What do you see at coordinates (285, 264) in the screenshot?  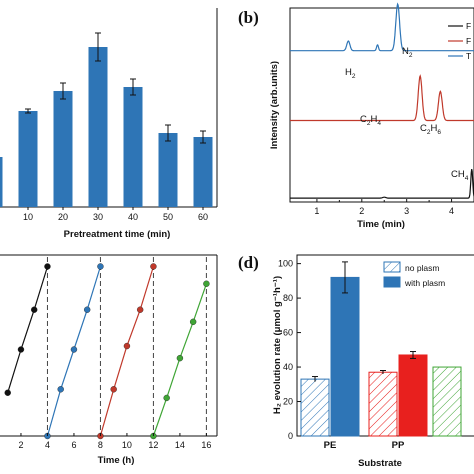 I see `y-tick-label: 100` at bounding box center [285, 264].